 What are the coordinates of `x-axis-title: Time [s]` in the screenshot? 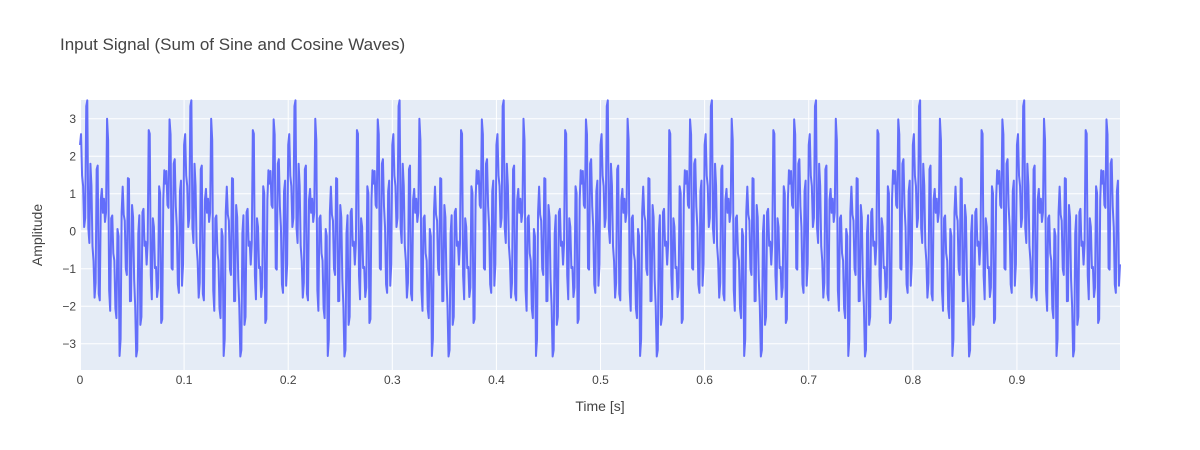 It's located at (599, 406).